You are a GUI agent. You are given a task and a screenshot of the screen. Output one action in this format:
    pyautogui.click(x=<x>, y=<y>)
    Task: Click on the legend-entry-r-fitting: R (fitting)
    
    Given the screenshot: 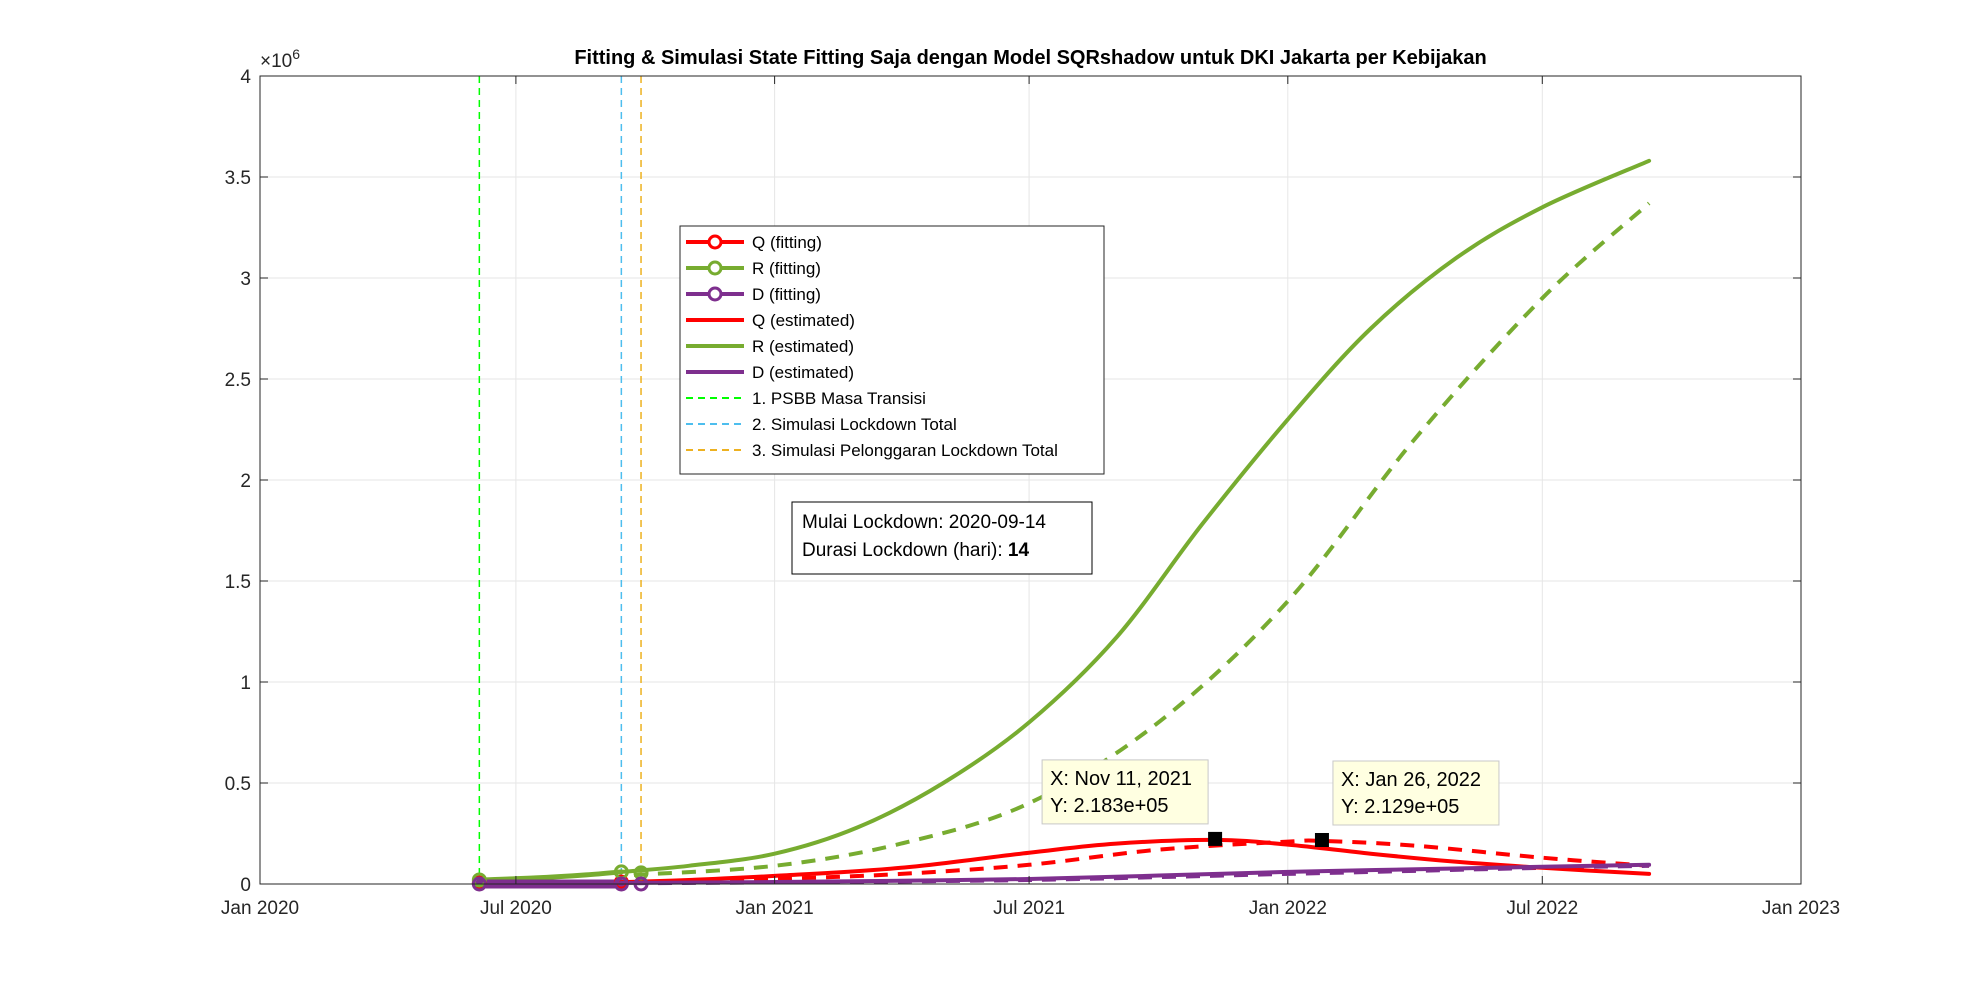 What is the action you would take?
    pyautogui.click(x=753, y=268)
    